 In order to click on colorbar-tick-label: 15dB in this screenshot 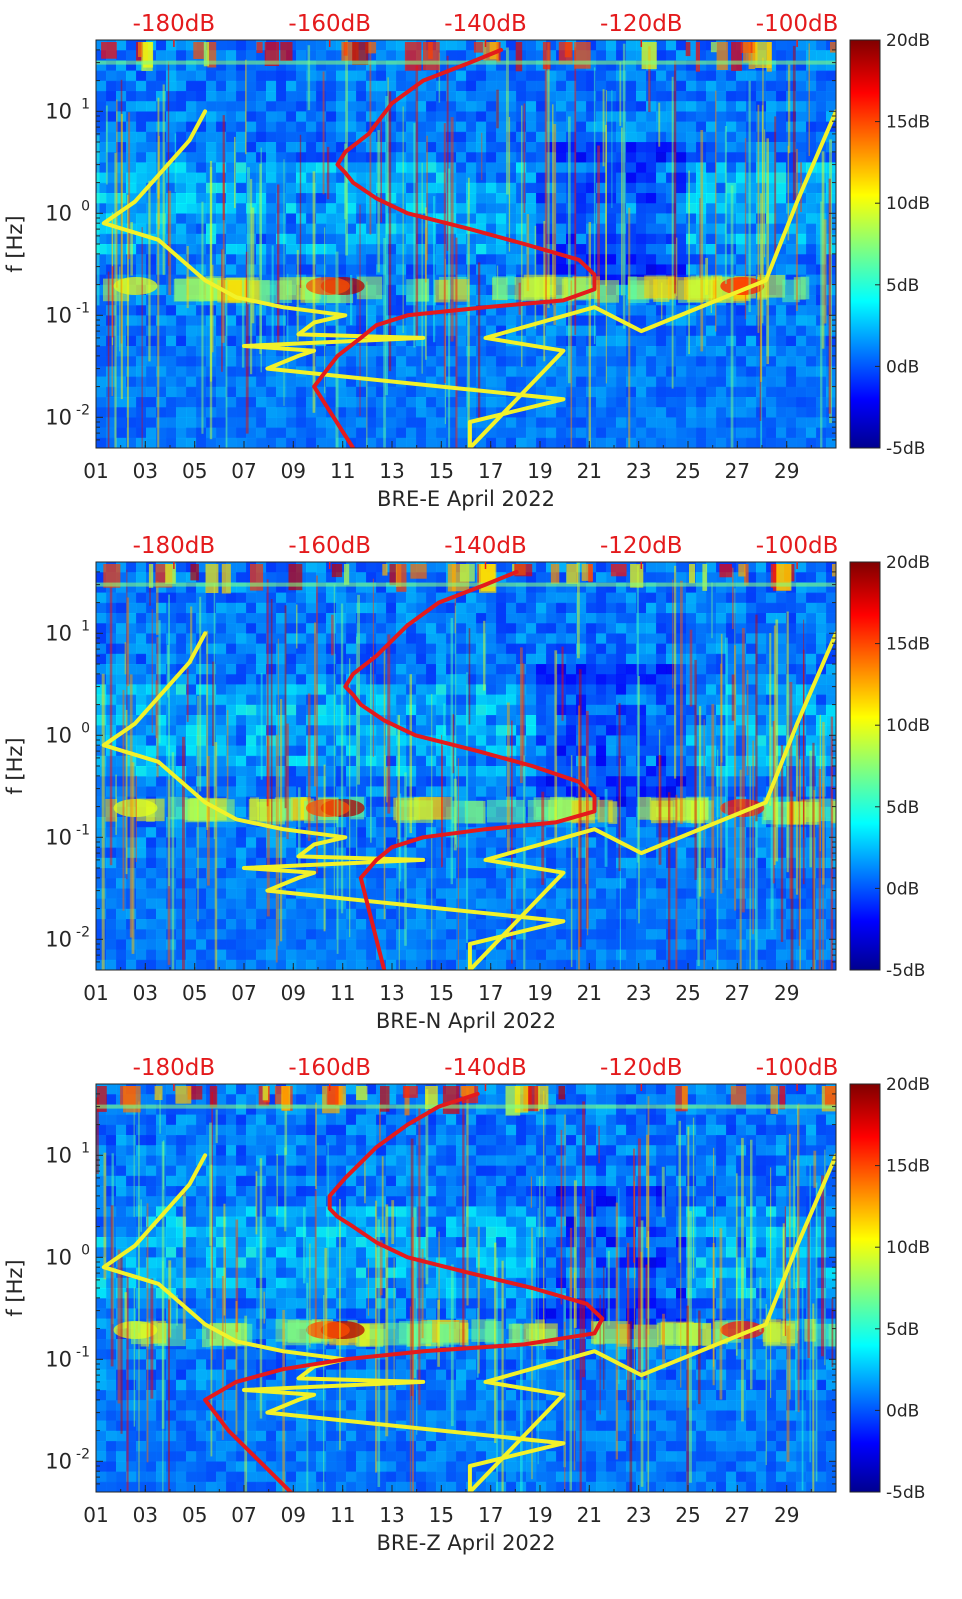, I will do `click(908, 1167)`.